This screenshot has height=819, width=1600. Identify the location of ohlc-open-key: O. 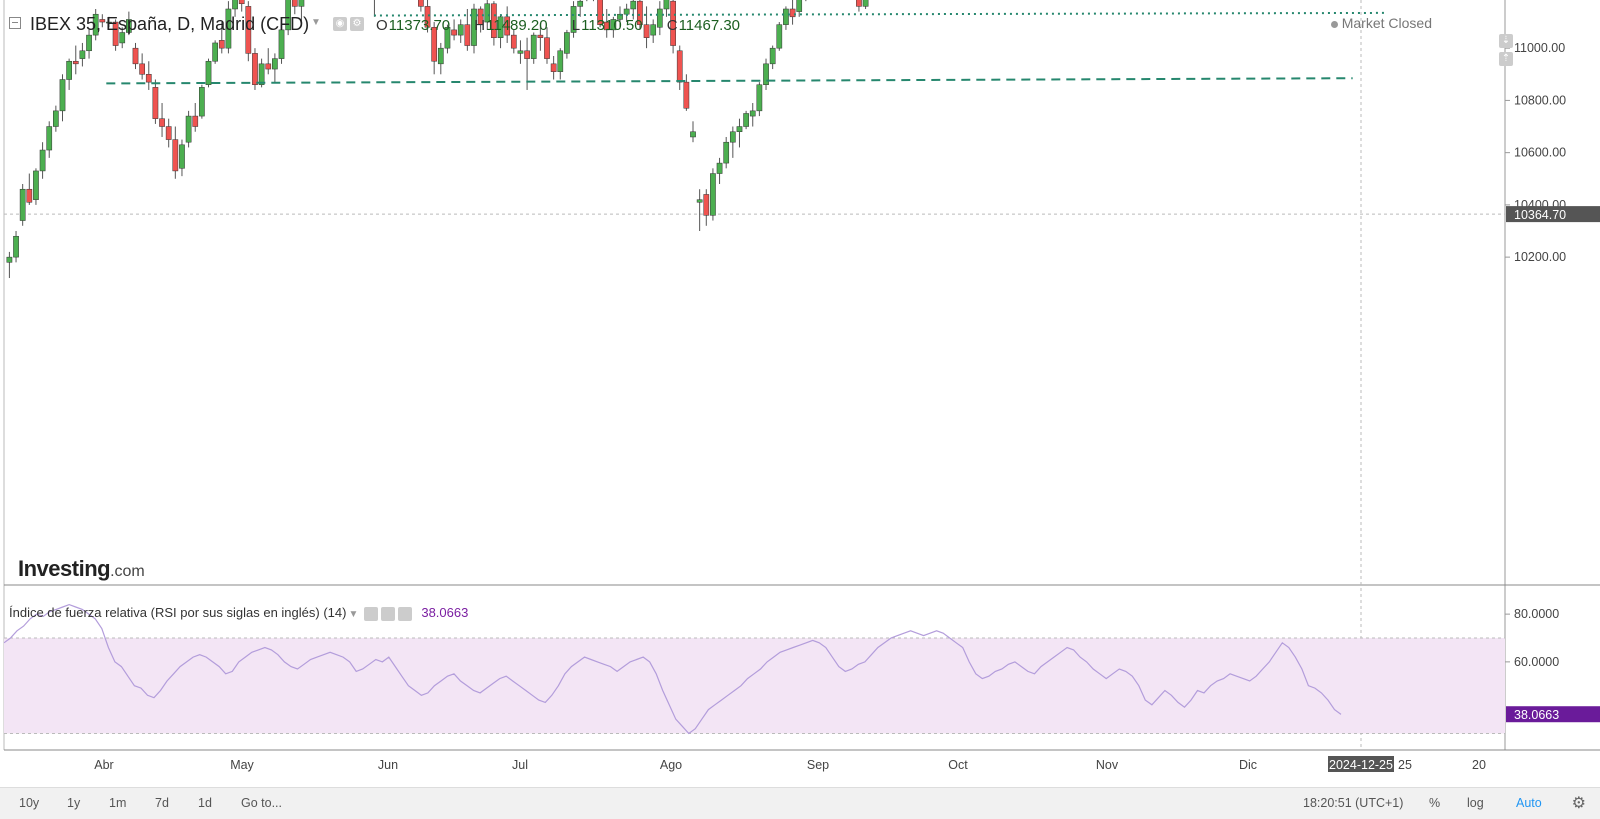
(382, 25).